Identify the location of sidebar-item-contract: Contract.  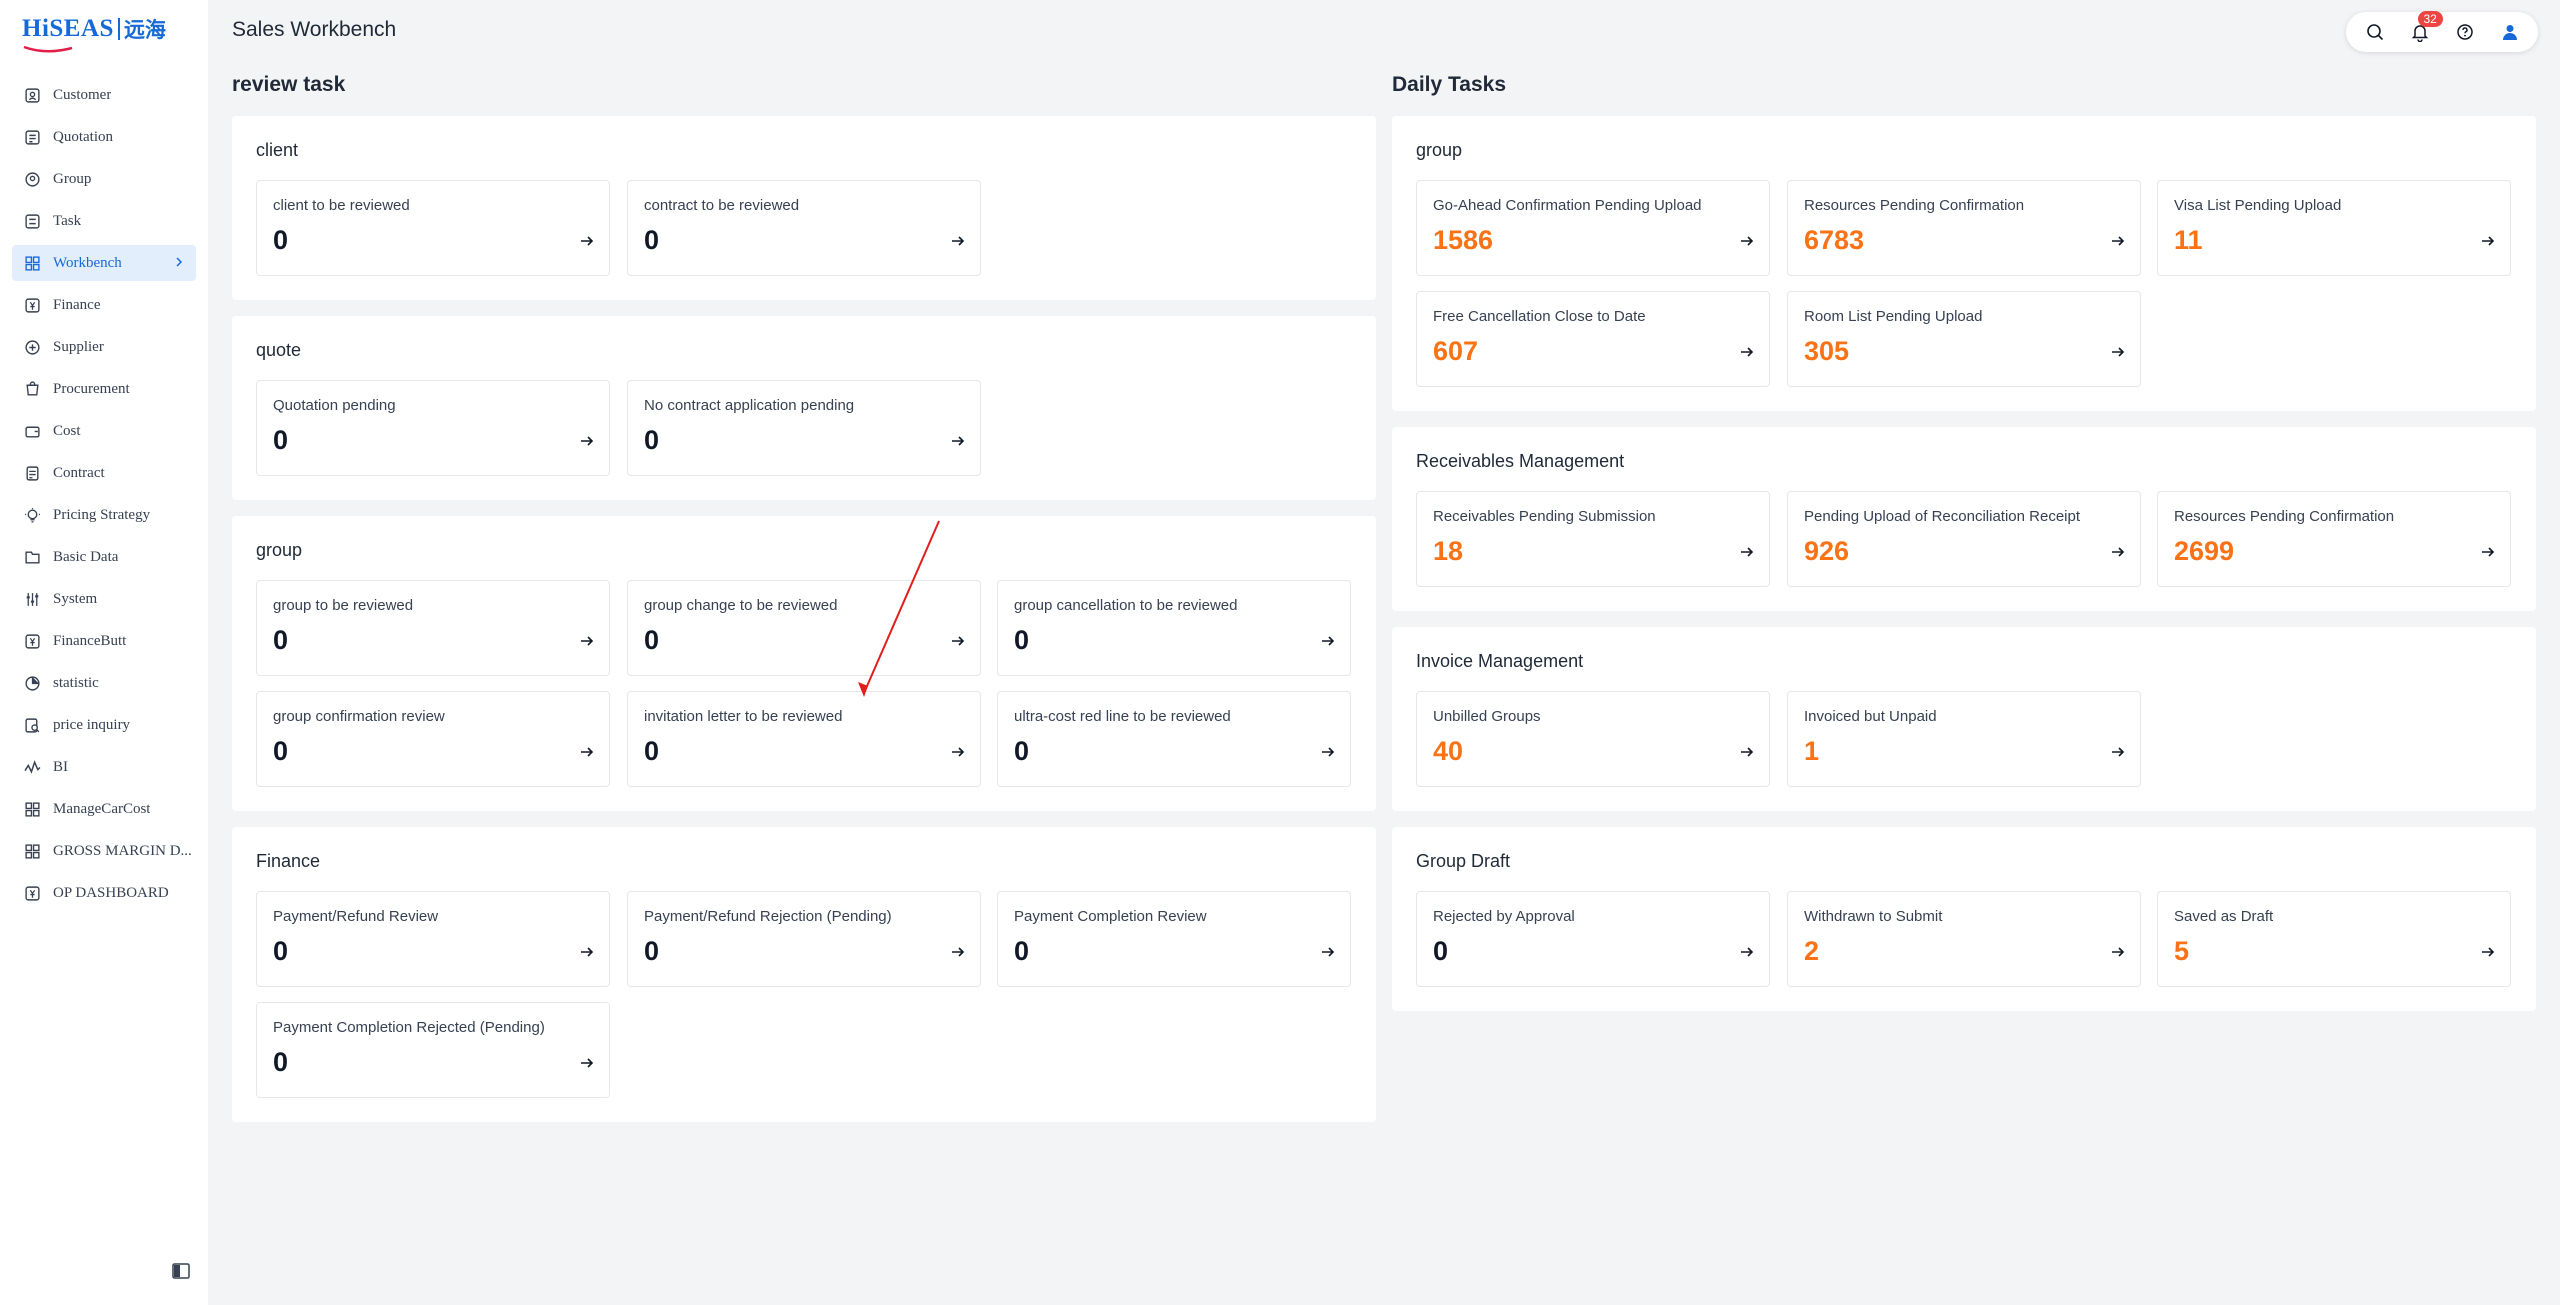
(104, 473).